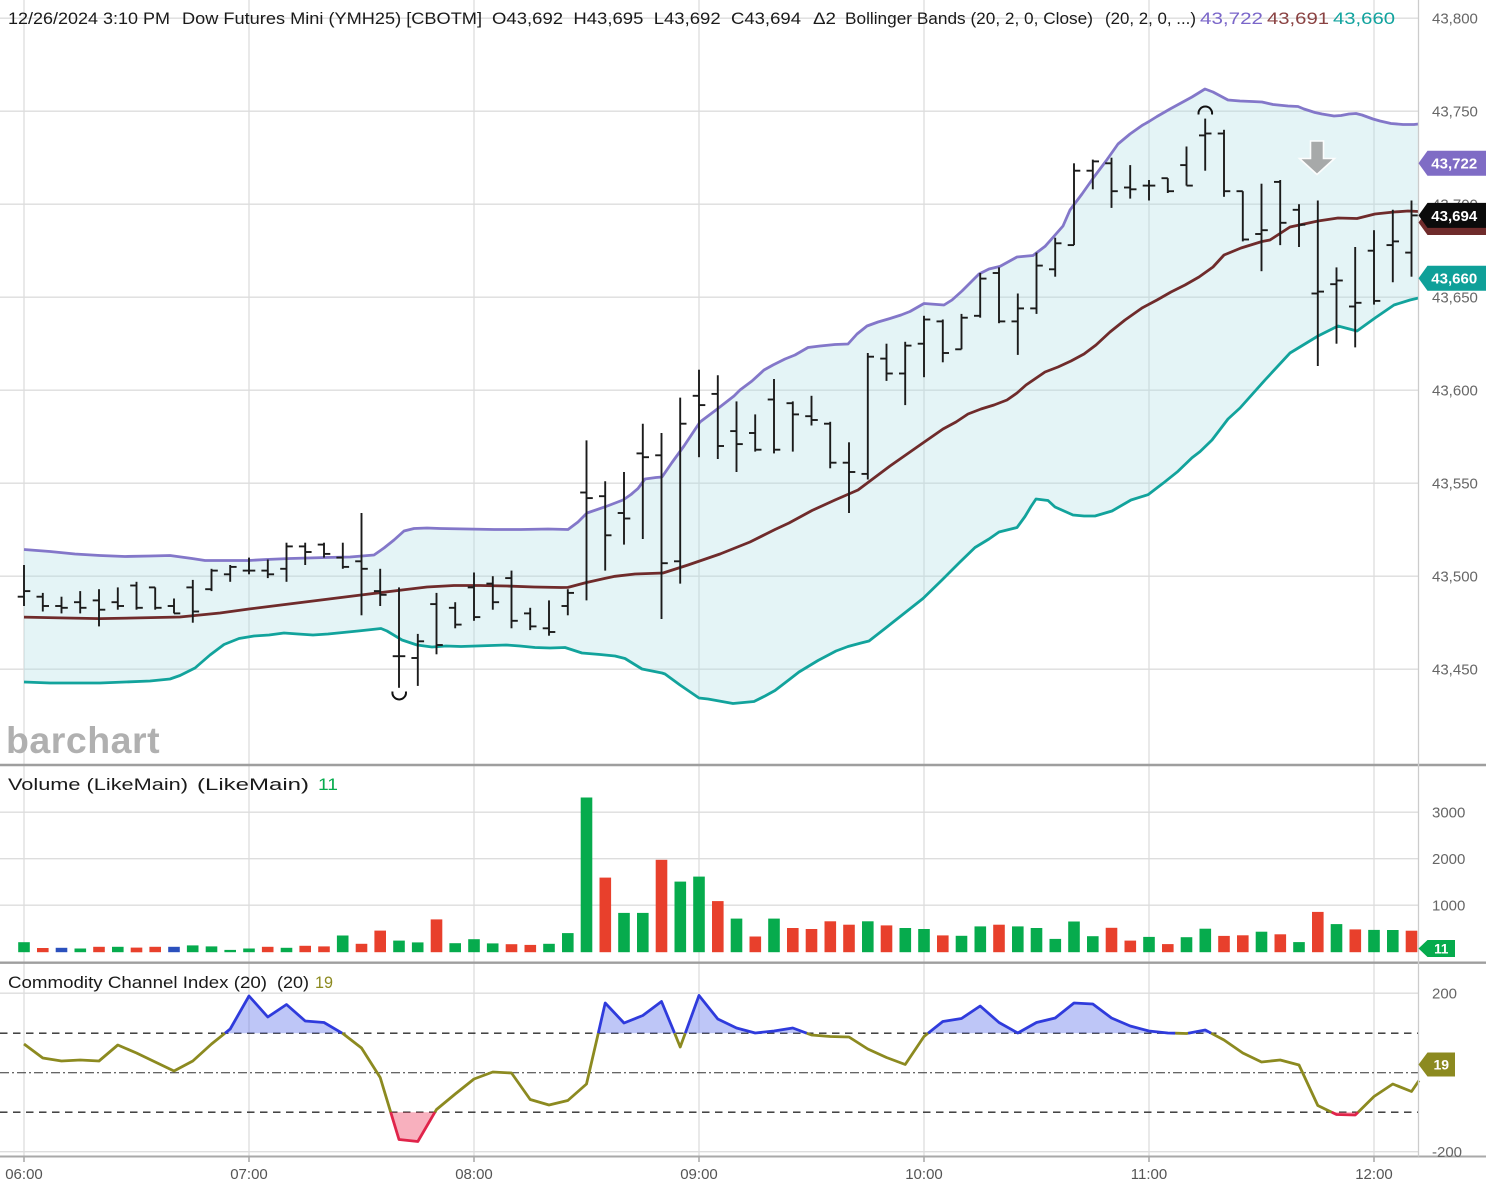 This screenshot has width=1486, height=1196. What do you see at coordinates (1447, 1152) in the screenshot?
I see `svg-text: -200` at bounding box center [1447, 1152].